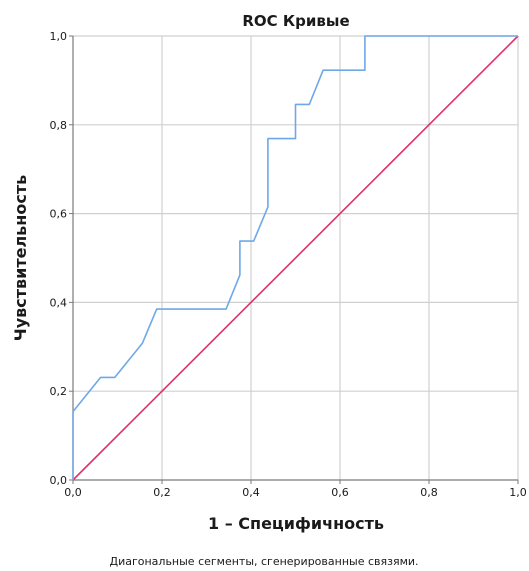 The height and width of the screenshot is (571, 529). I want to click on y-tick-label: 0,2, so click(59, 391).